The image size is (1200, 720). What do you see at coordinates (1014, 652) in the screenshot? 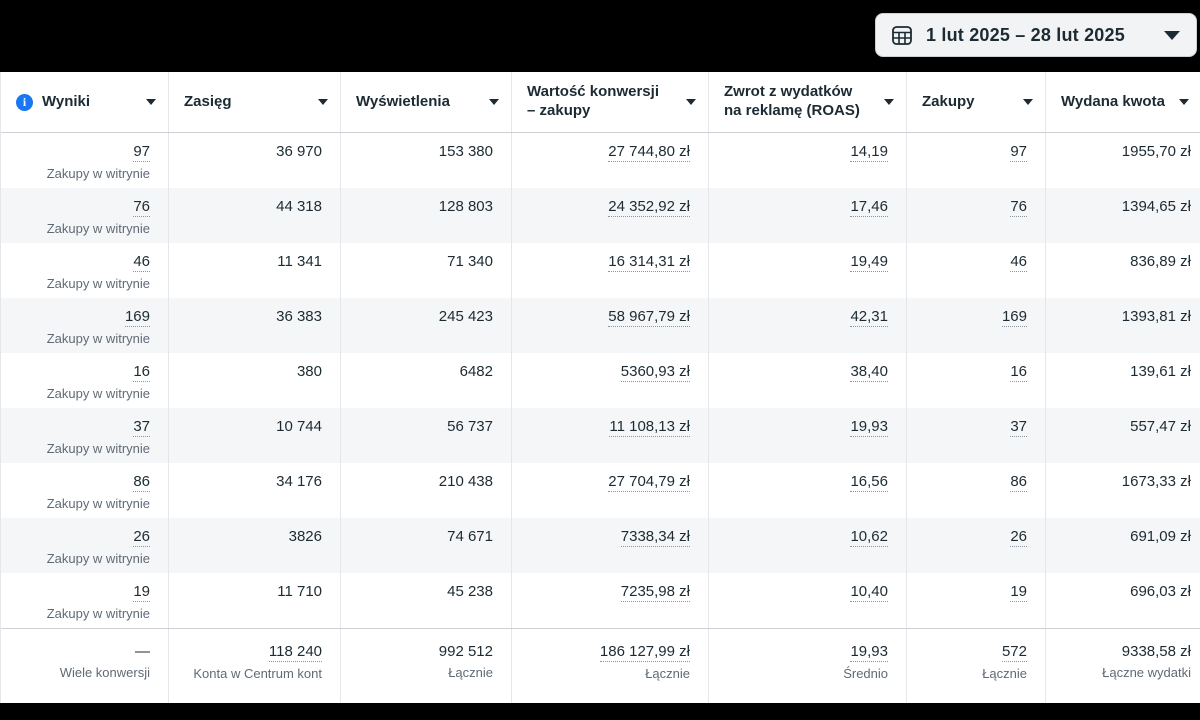
I see `purchases-total-value: 572` at bounding box center [1014, 652].